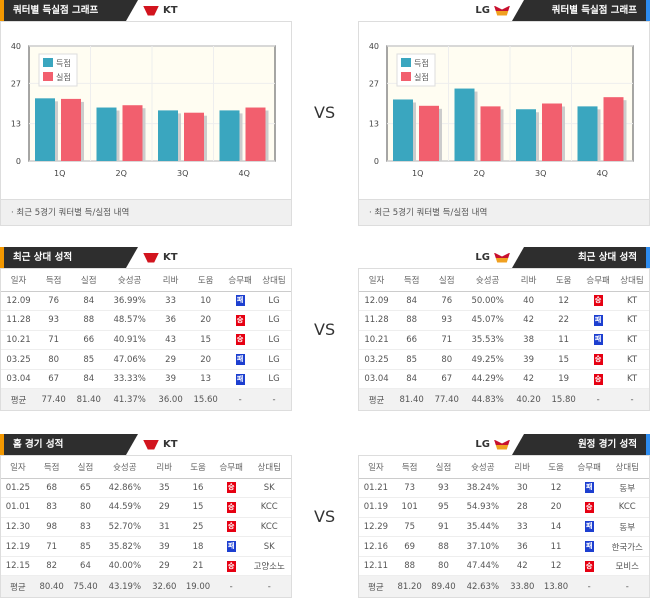 The image size is (650, 598). I want to click on team-label: KT, so click(160, 444).